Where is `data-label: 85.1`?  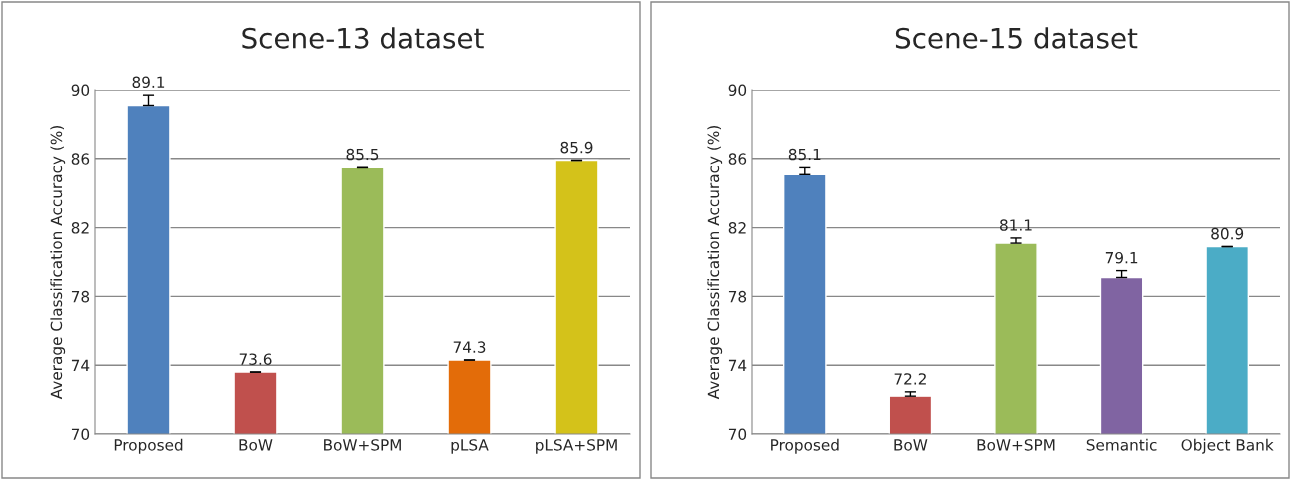
data-label: 85.1 is located at coordinates (804, 154).